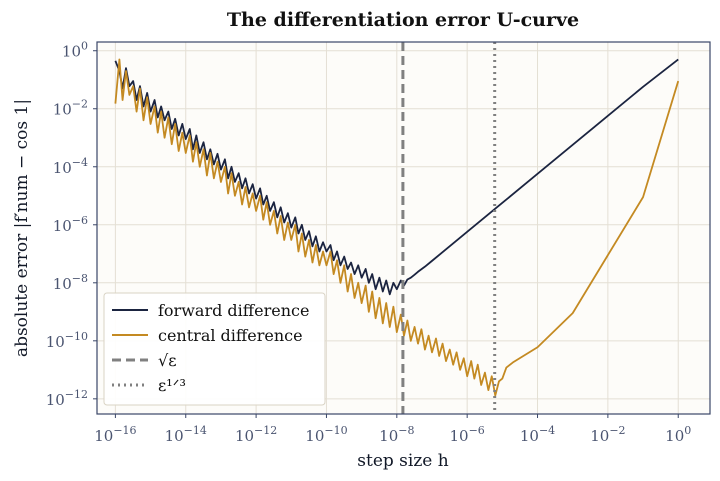  What do you see at coordinates (67, 398) in the screenshot?
I see `y-tick-label: 10⁻¹²` at bounding box center [67, 398].